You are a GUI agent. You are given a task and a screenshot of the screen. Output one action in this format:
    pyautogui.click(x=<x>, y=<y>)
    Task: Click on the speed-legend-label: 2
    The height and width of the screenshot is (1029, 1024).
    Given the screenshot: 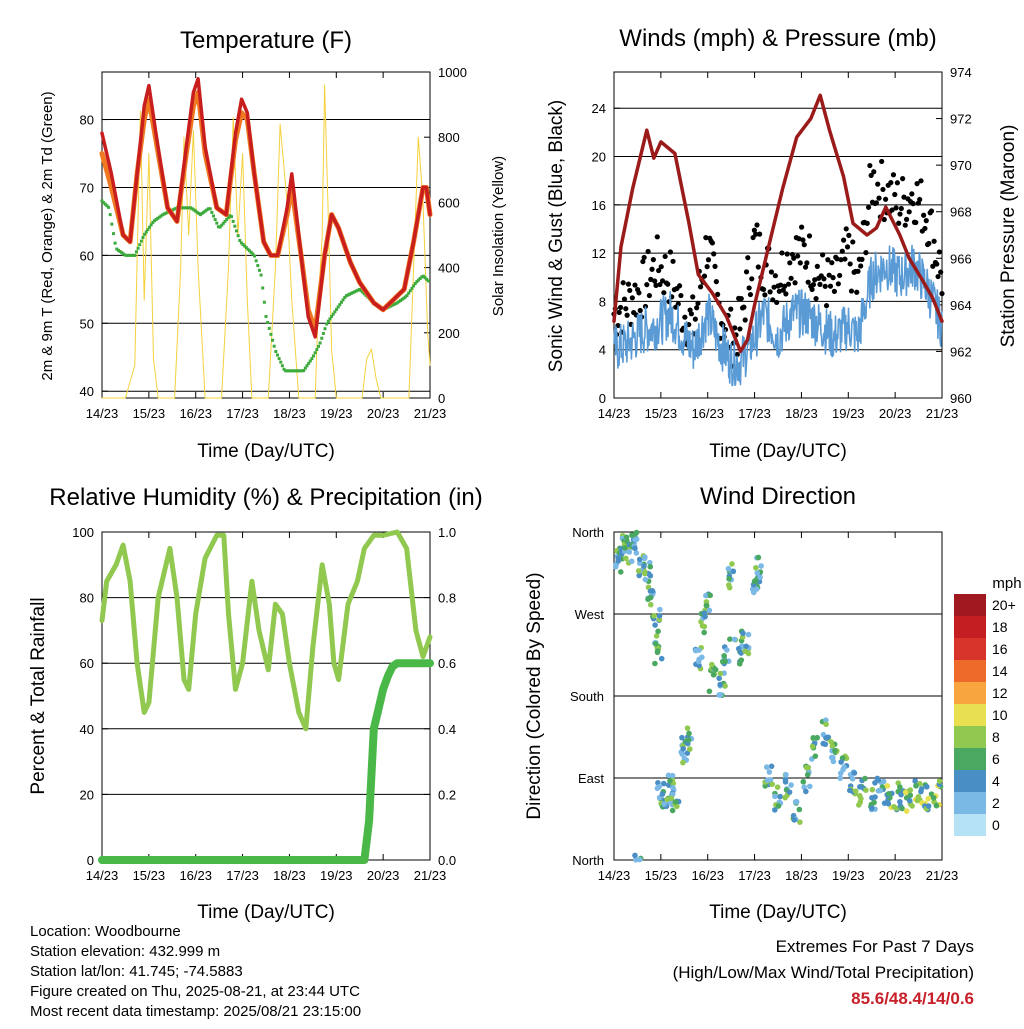 What is the action you would take?
    pyautogui.click(x=996, y=803)
    